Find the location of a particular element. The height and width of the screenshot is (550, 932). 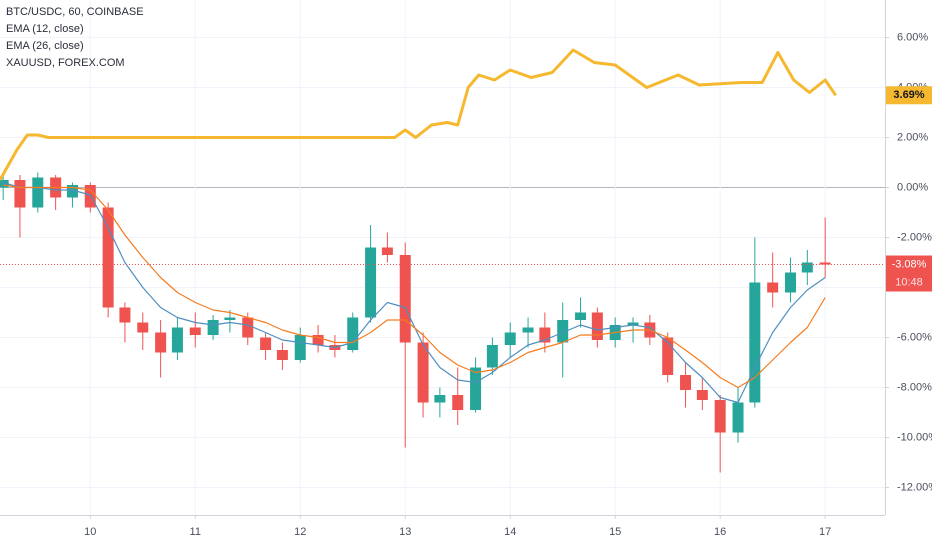

x-tick-label: 12 is located at coordinates (300, 532).